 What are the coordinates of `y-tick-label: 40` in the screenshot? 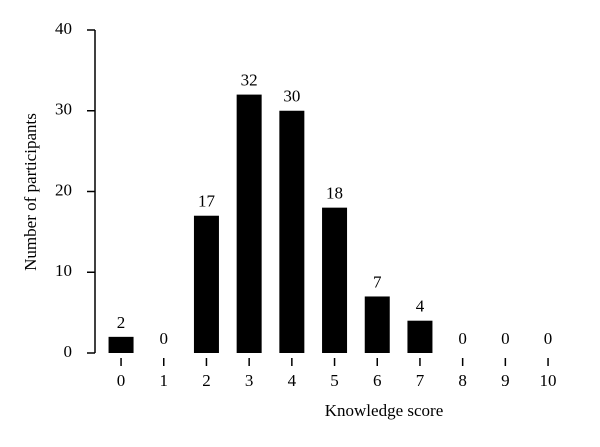 It's located at (63, 28).